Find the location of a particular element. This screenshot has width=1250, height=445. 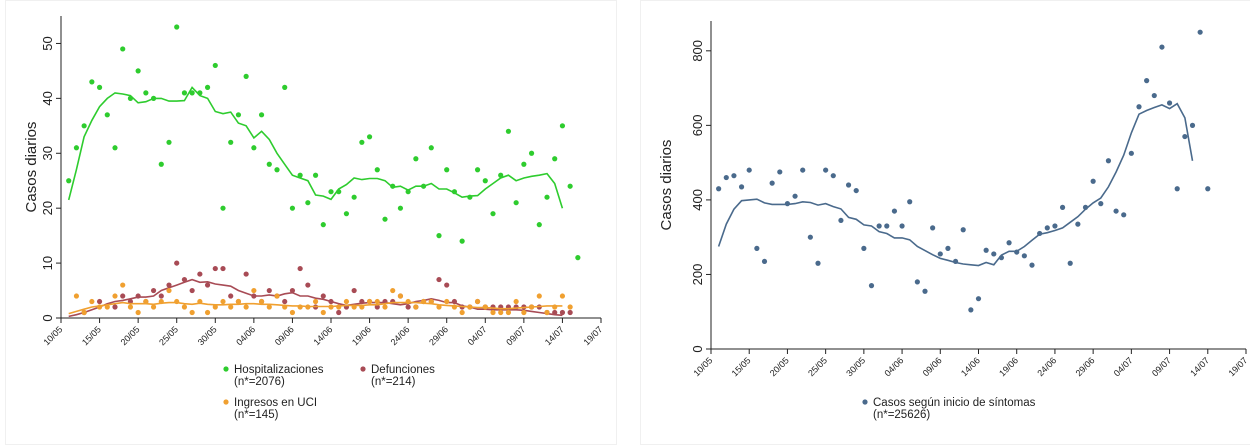

y-tick-label: 0 is located at coordinates (47, 317).